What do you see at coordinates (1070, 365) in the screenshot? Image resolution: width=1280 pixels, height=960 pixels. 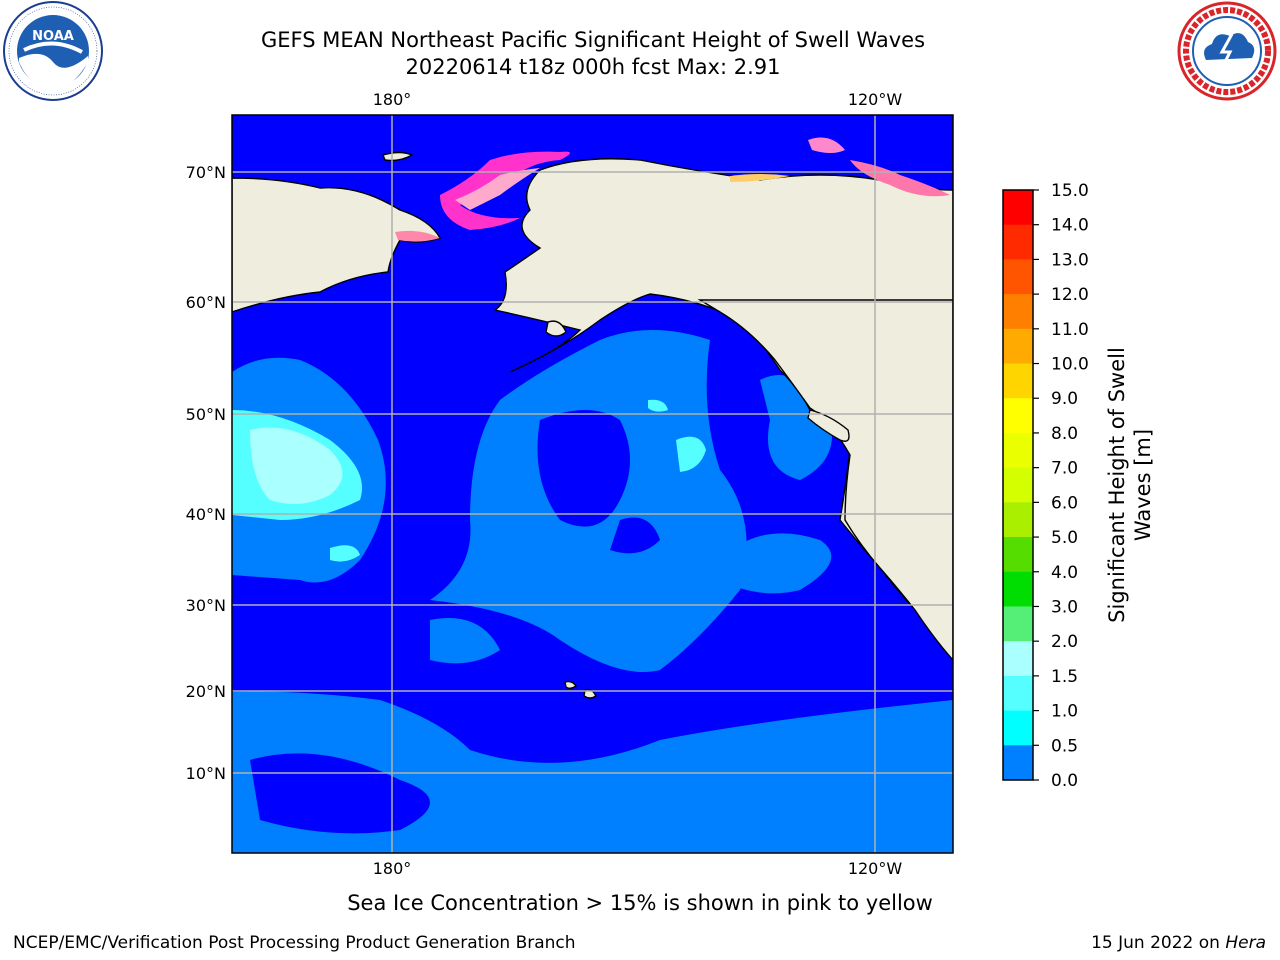 I see `colorbar-tick-label: 10.0` at bounding box center [1070, 365].